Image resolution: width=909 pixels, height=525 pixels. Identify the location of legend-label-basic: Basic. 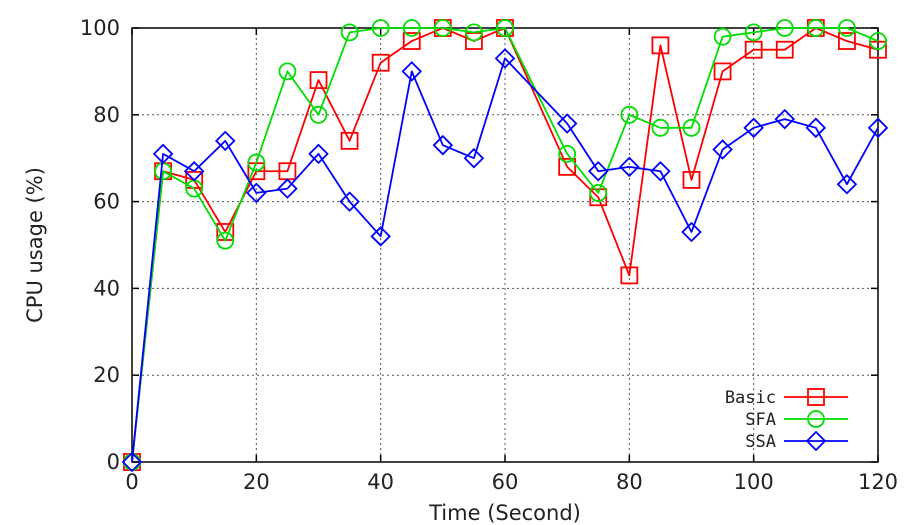
(750, 398).